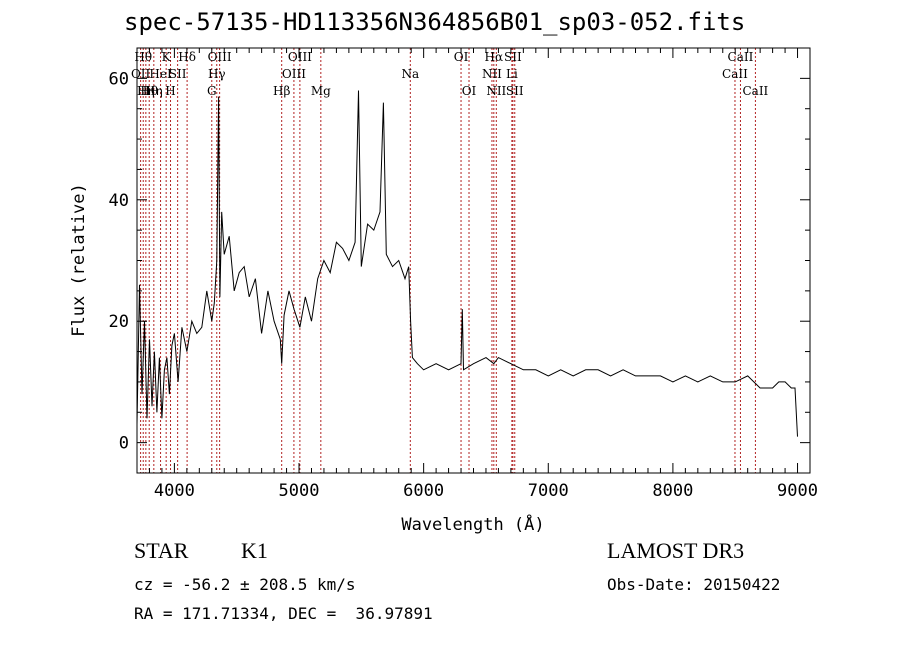  What do you see at coordinates (254, 550) in the screenshot?
I see `subclass: K1` at bounding box center [254, 550].